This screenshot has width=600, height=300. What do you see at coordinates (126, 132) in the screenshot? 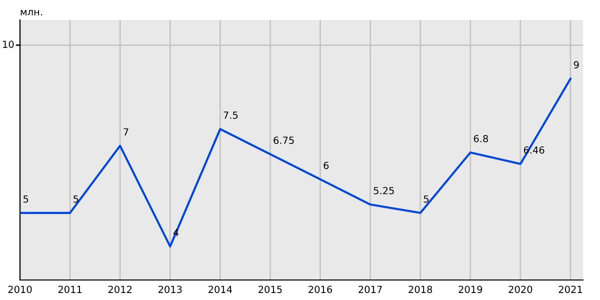
I see `data-label: 7` at bounding box center [126, 132].